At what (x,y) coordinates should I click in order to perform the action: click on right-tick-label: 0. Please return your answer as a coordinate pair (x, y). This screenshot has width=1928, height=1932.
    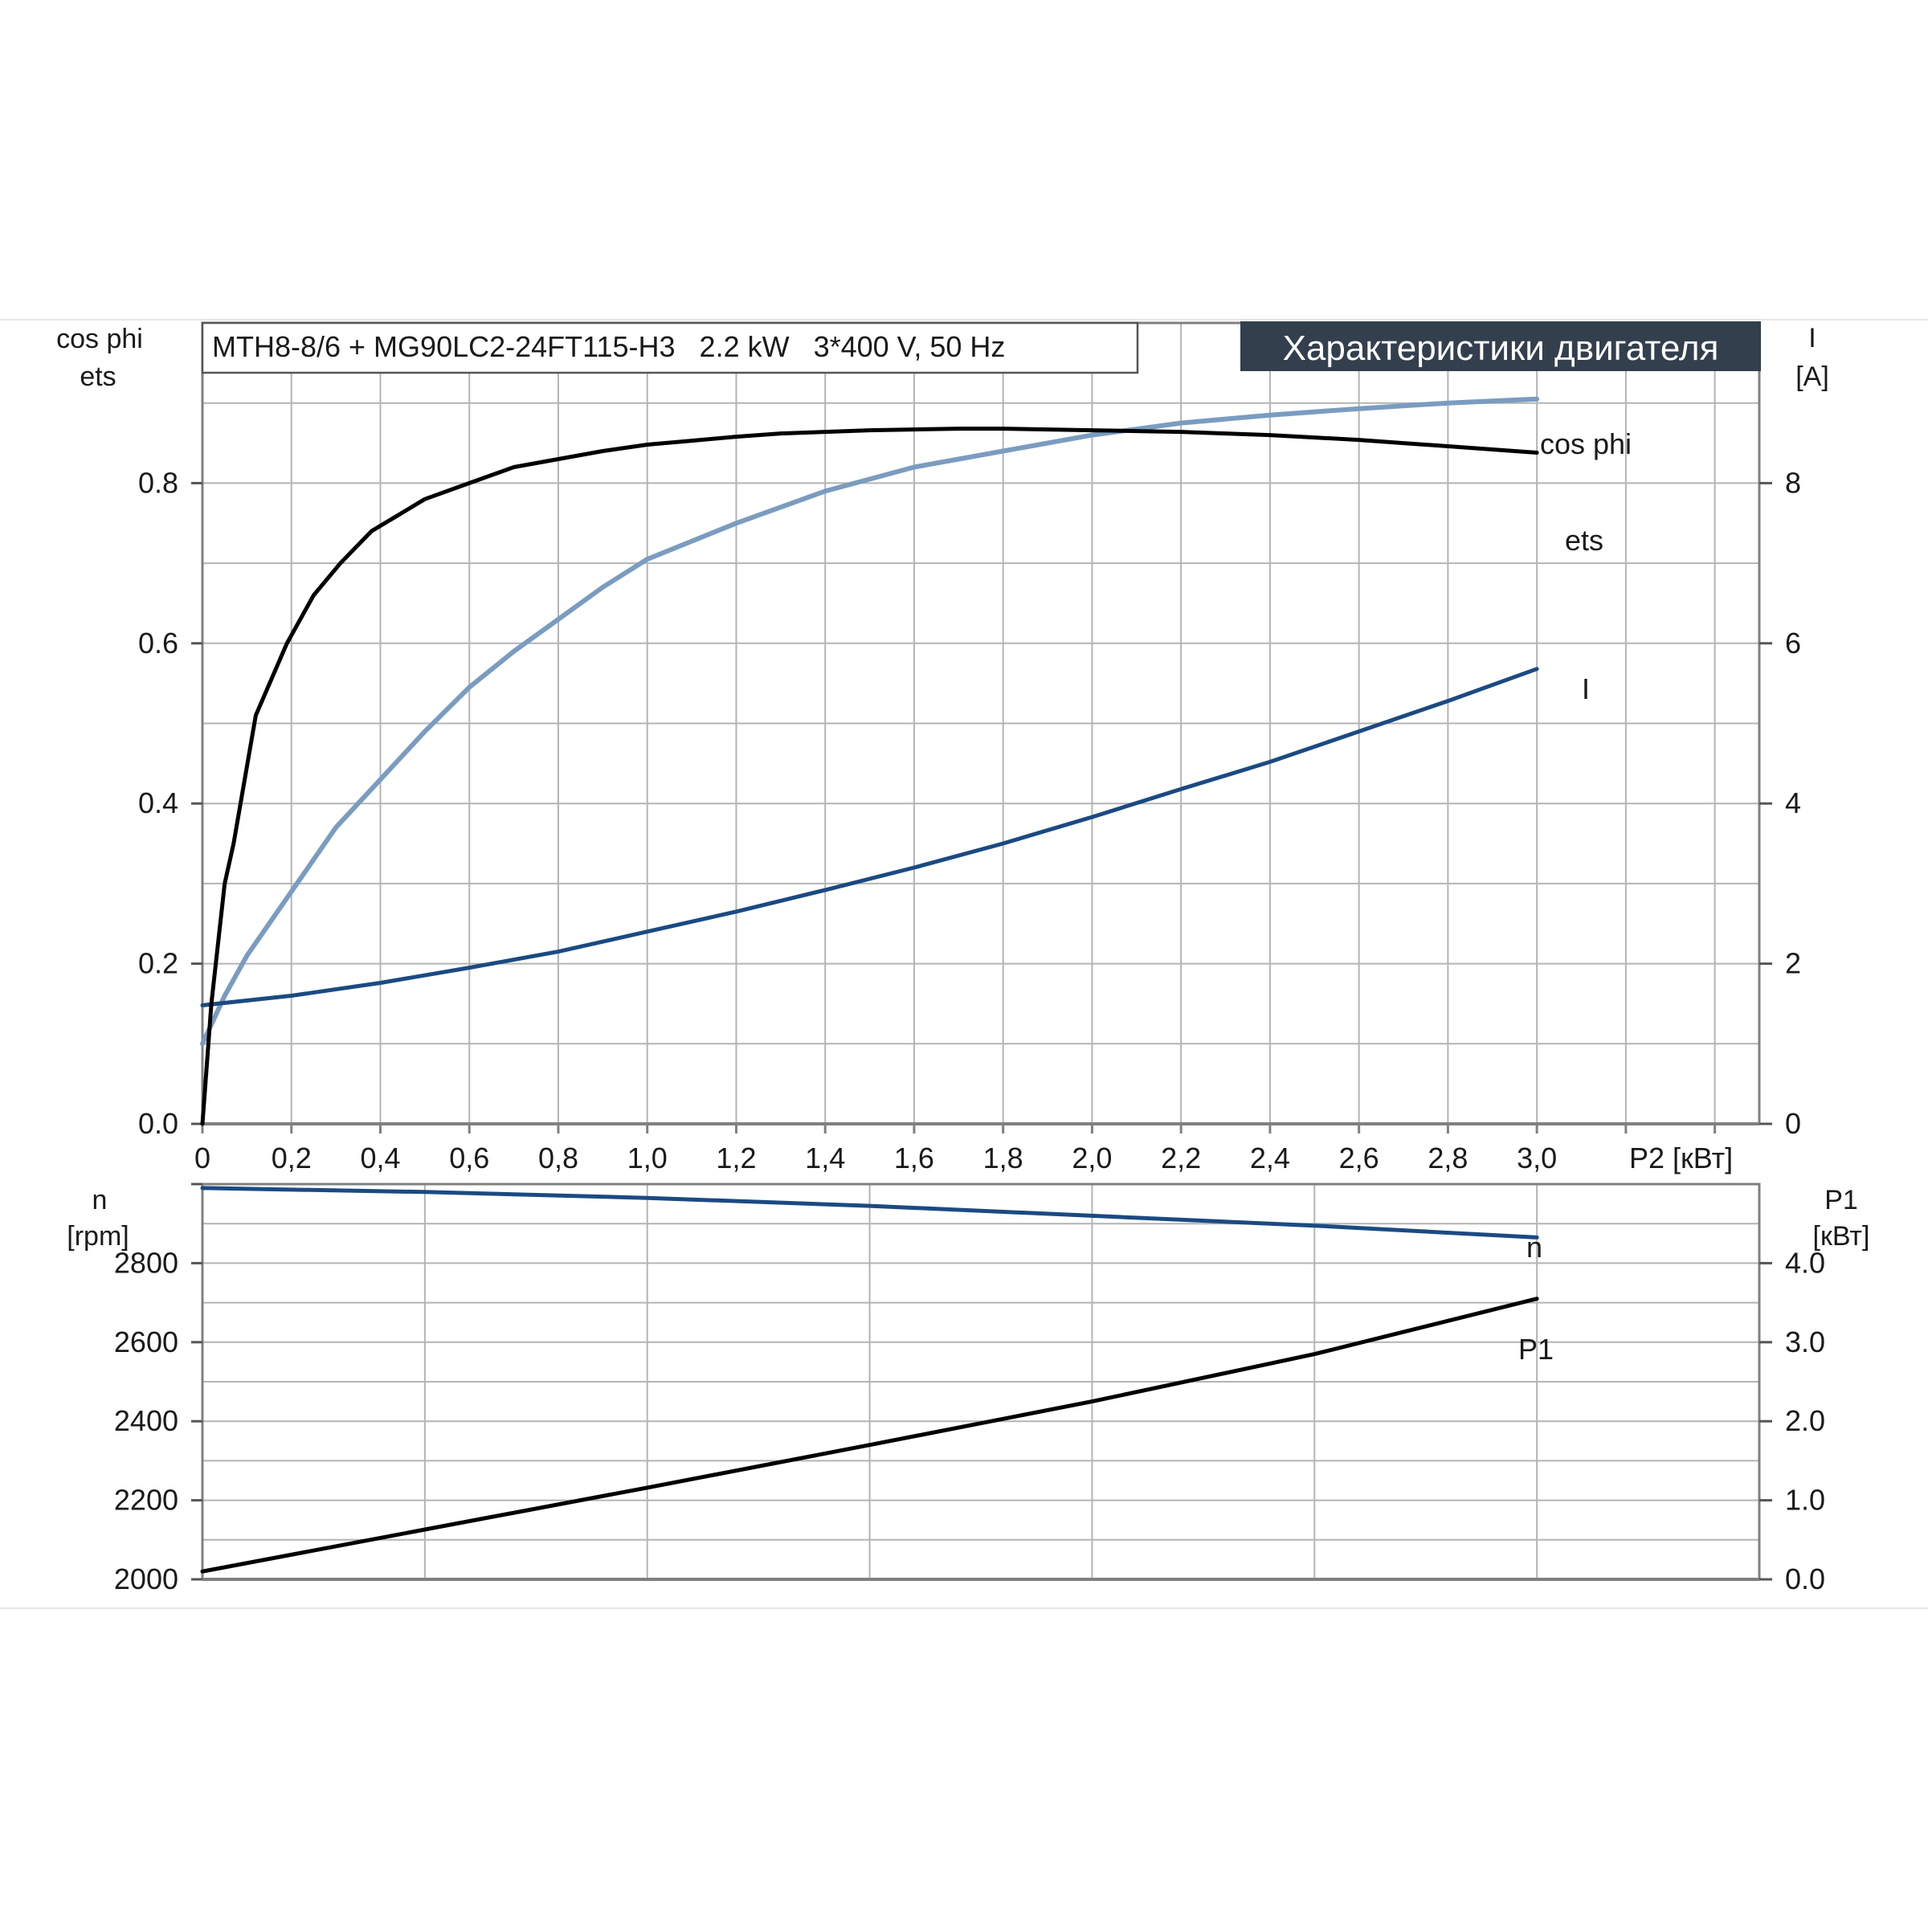
    Looking at the image, I should click on (1793, 1124).